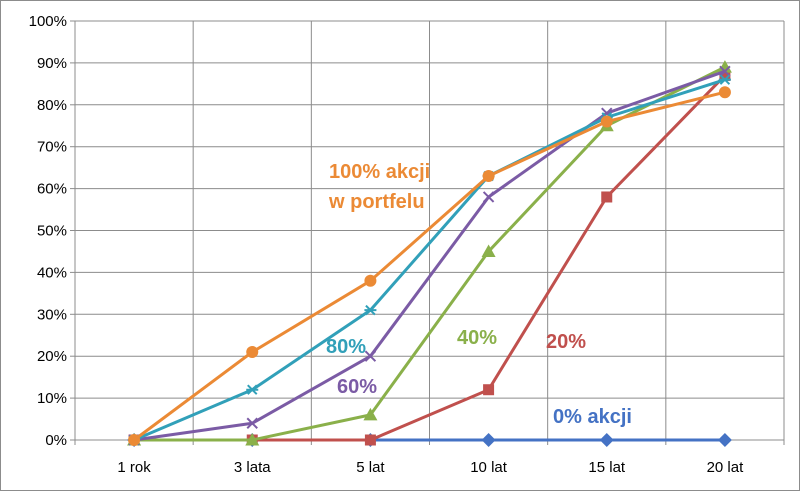  What do you see at coordinates (429, 458) in the screenshot?
I see `x-axis-ticks: 1 rok 3 lata 5 lat 10 lat 15 lat 20 lat` at bounding box center [429, 458].